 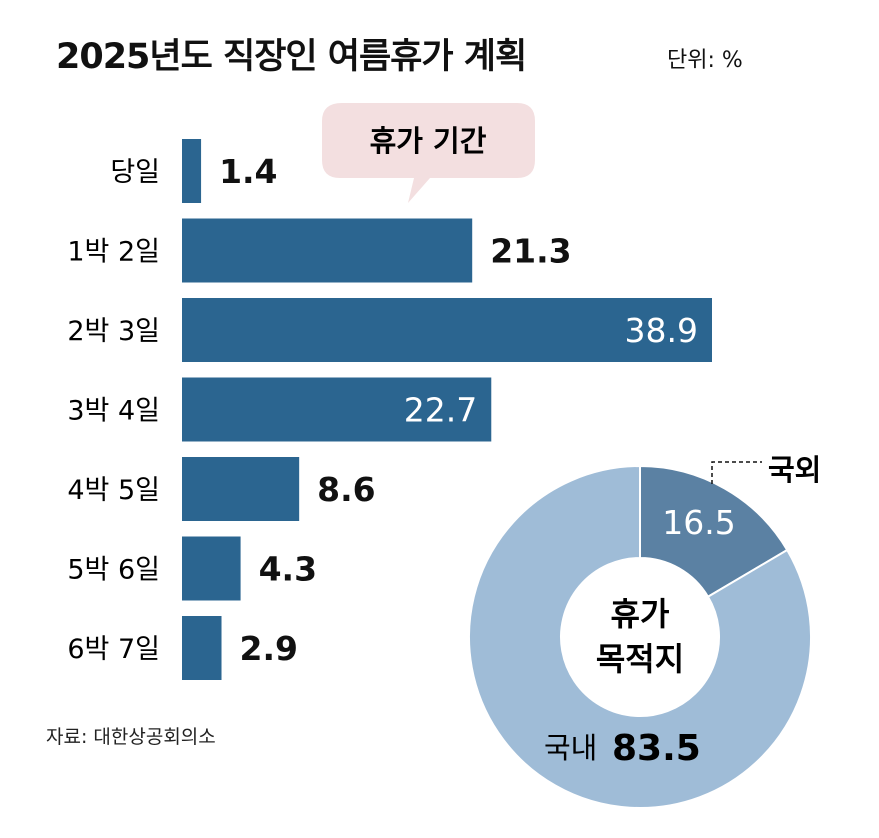 What do you see at coordinates (440, 410) in the screenshot?
I see `bar-value-label: 22.7` at bounding box center [440, 410].